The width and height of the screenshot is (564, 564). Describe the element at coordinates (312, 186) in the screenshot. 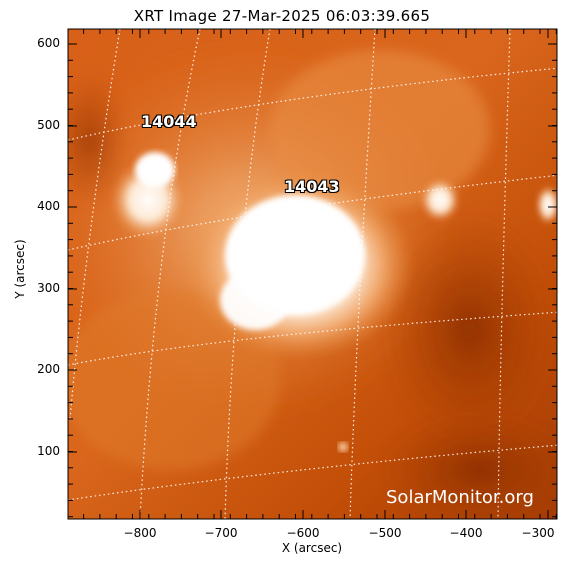

I see `active-region-label: 14043` at that location.